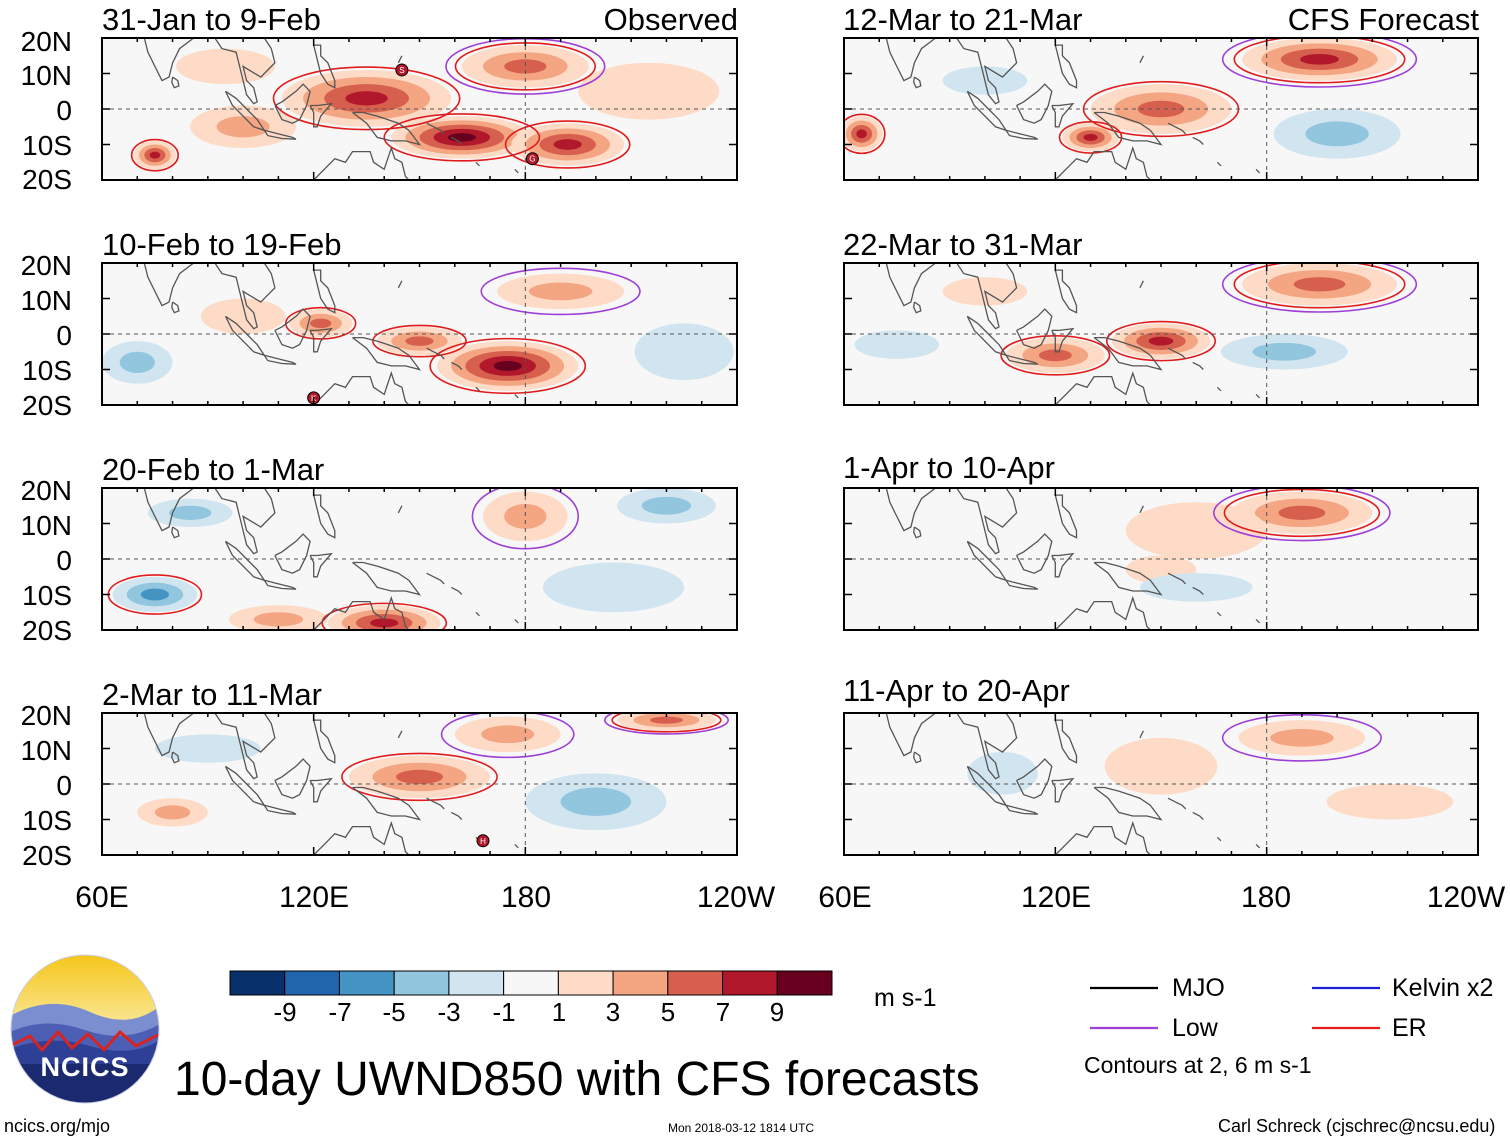 The height and width of the screenshot is (1142, 1510). I want to click on colorbar-label: 1, so click(559, 1012).